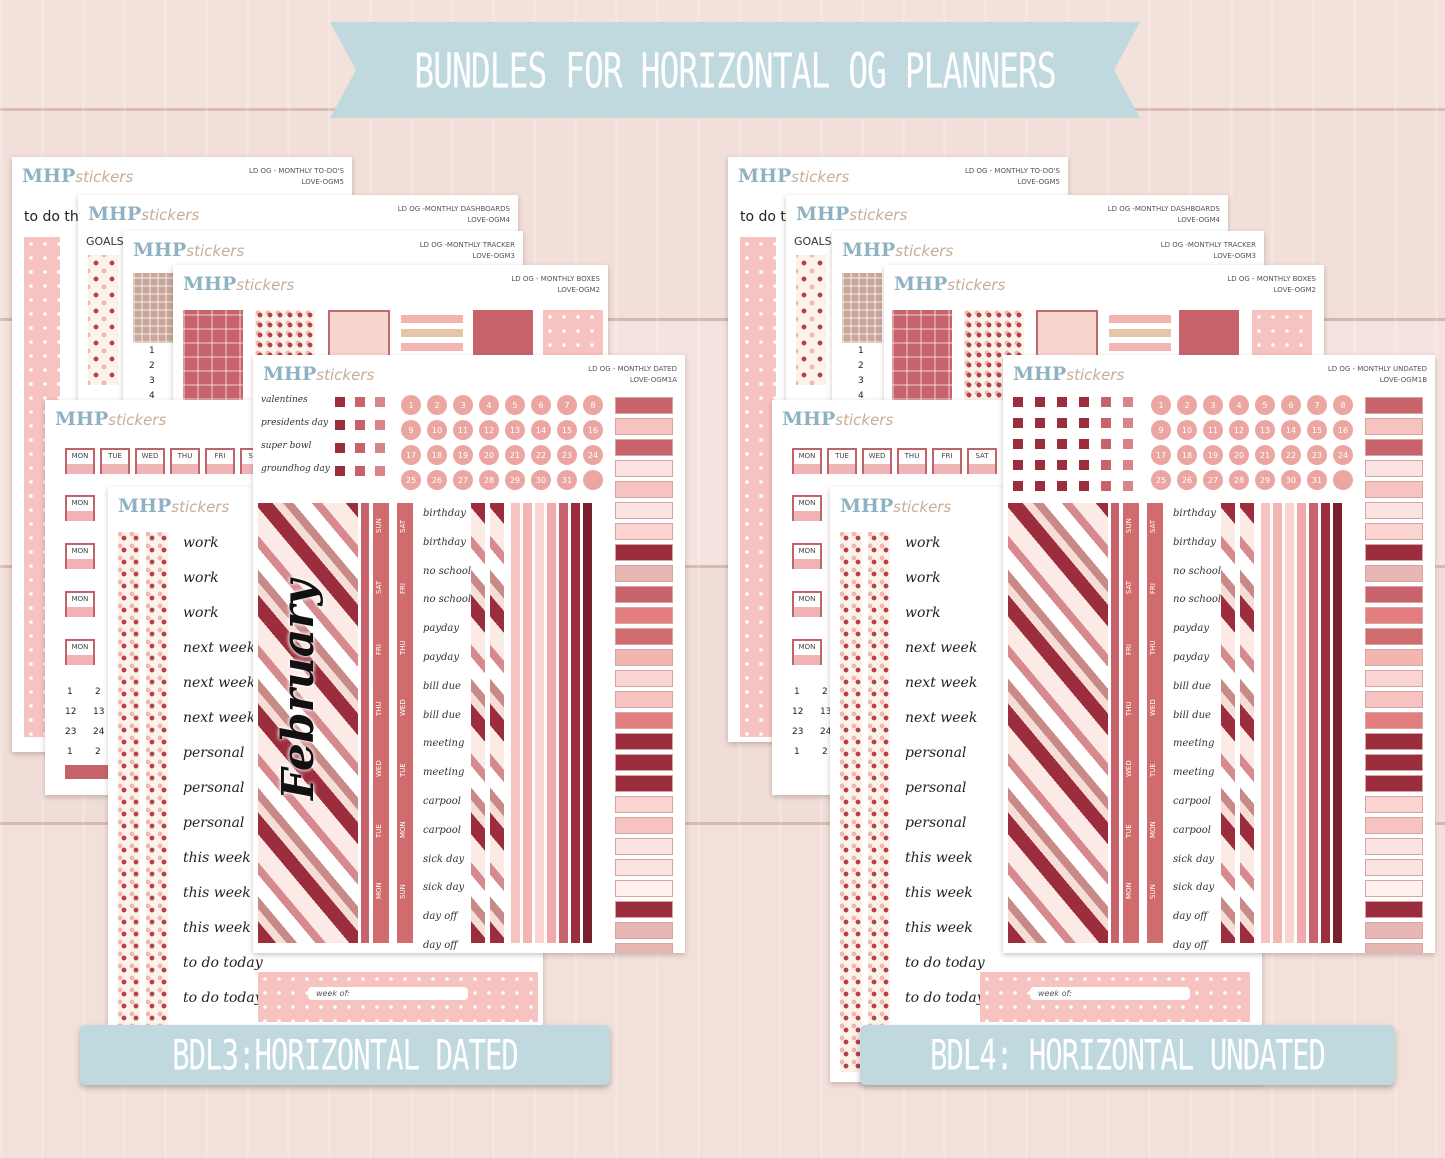  Describe the element at coordinates (825, 692) in the screenshot. I see `grid-number: 2` at that location.